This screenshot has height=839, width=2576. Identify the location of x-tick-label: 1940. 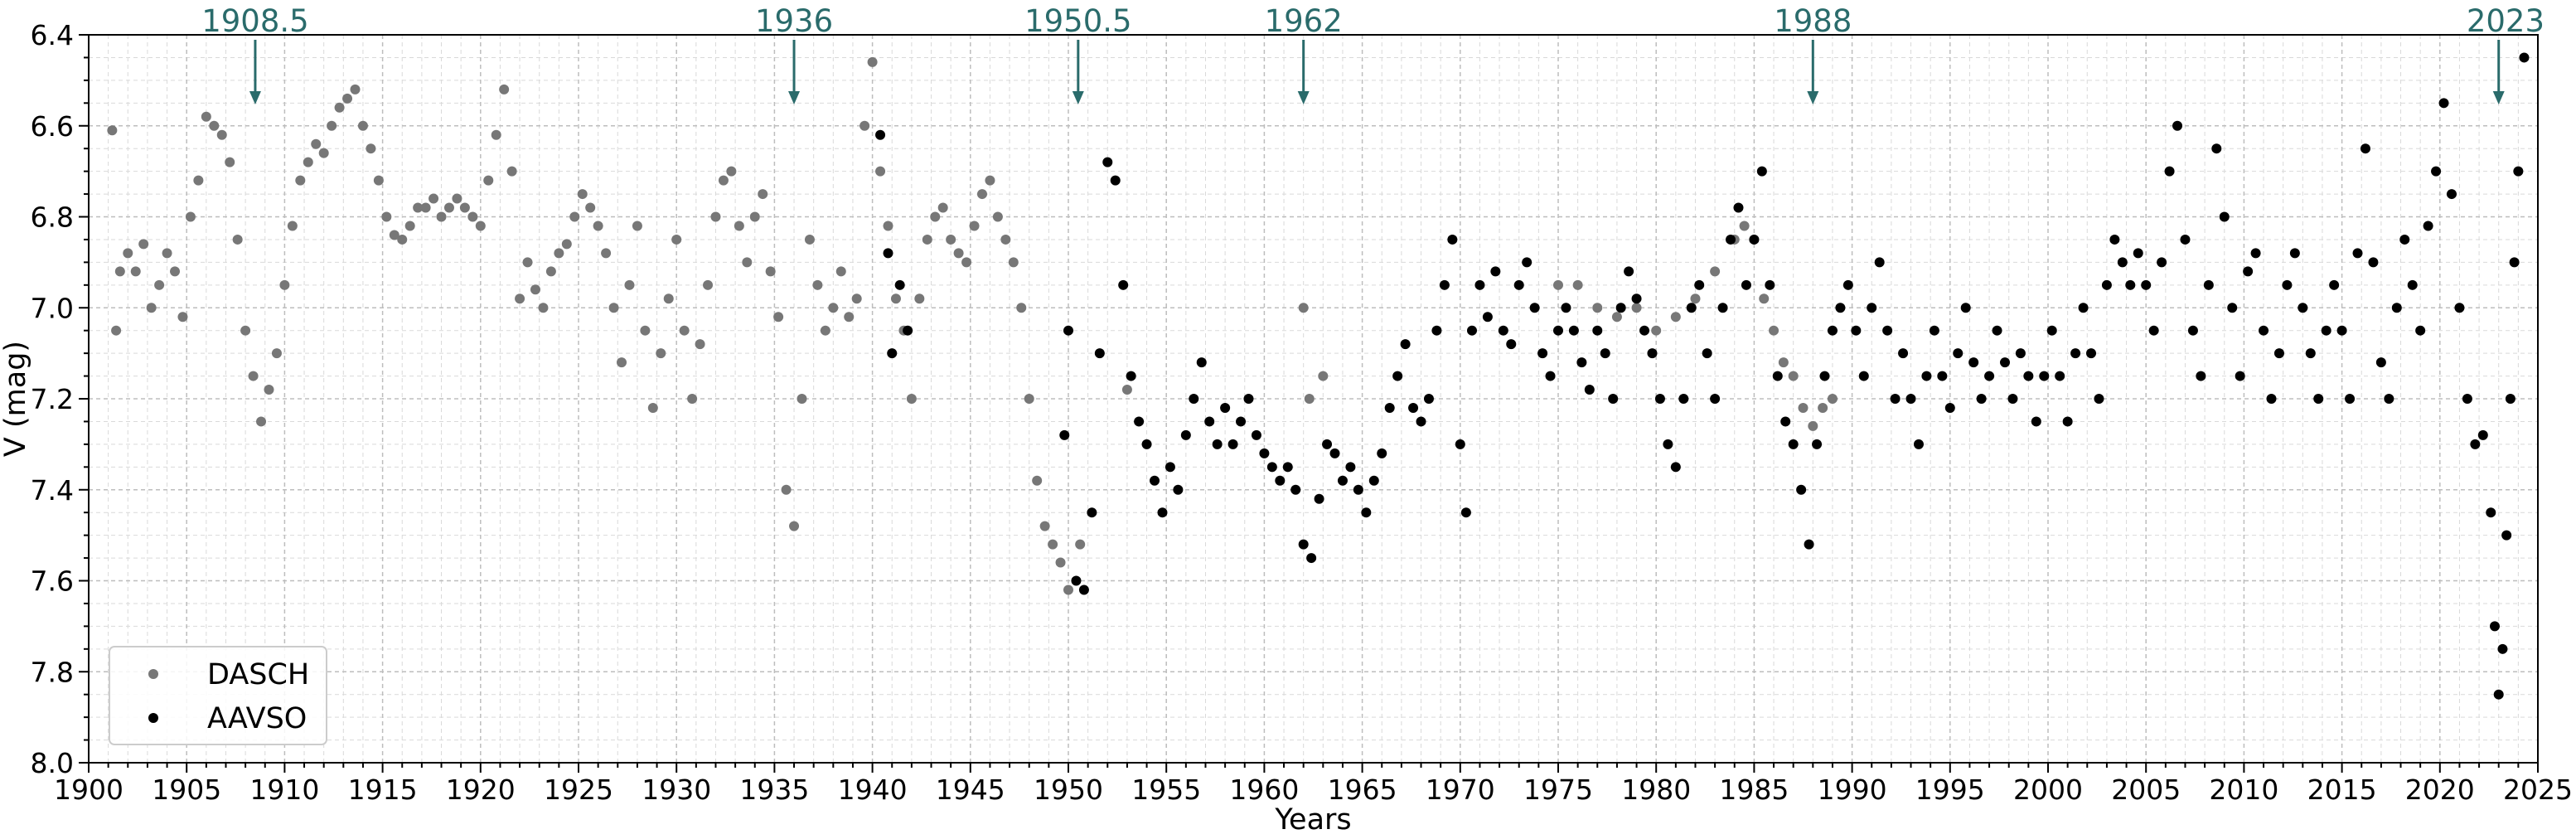
(873, 790).